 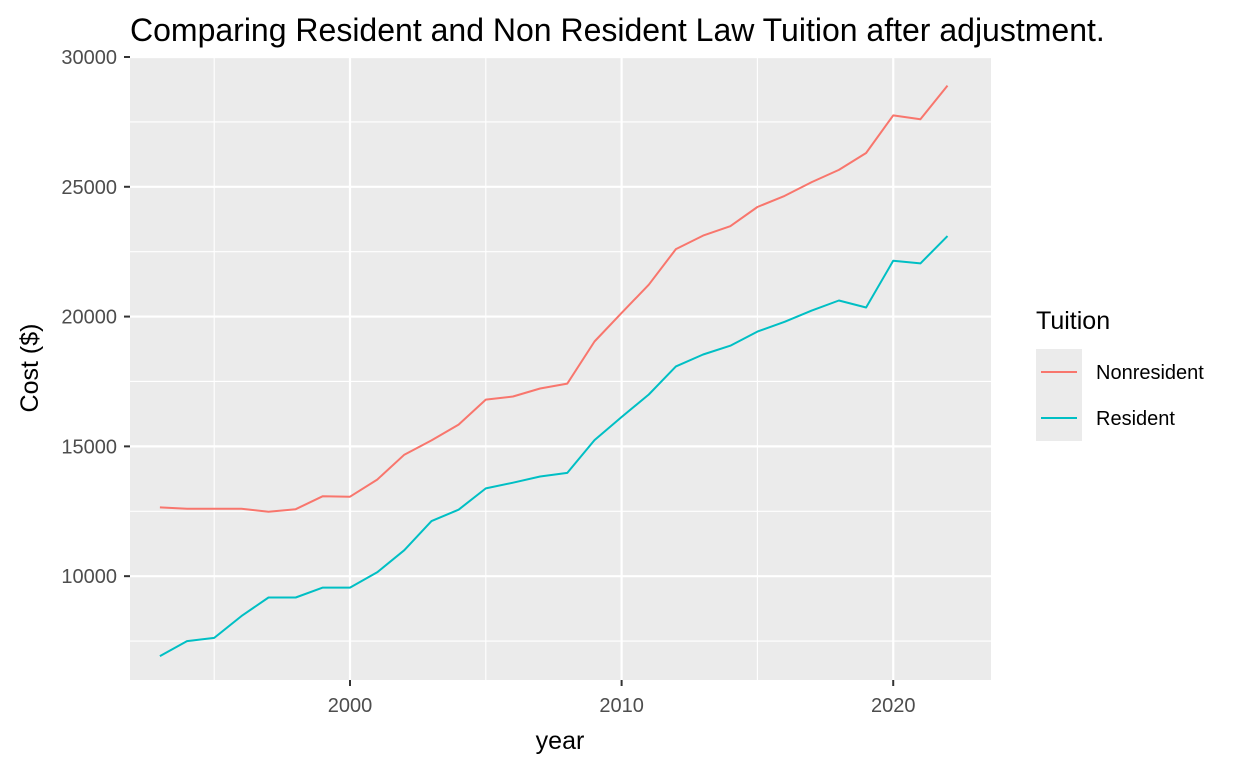 What do you see at coordinates (1135, 419) in the screenshot?
I see `legend-label-resident: Resident` at bounding box center [1135, 419].